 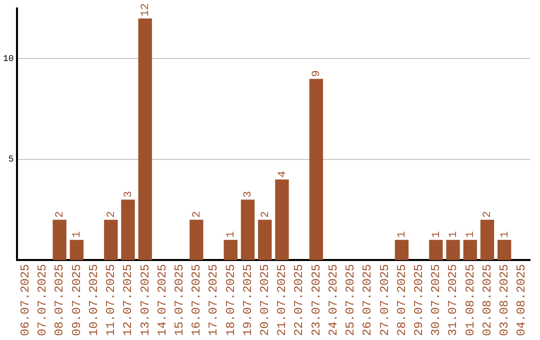 What do you see at coordinates (111, 300) in the screenshot?
I see `x-tick-label: 11.07.2025` at bounding box center [111, 300].